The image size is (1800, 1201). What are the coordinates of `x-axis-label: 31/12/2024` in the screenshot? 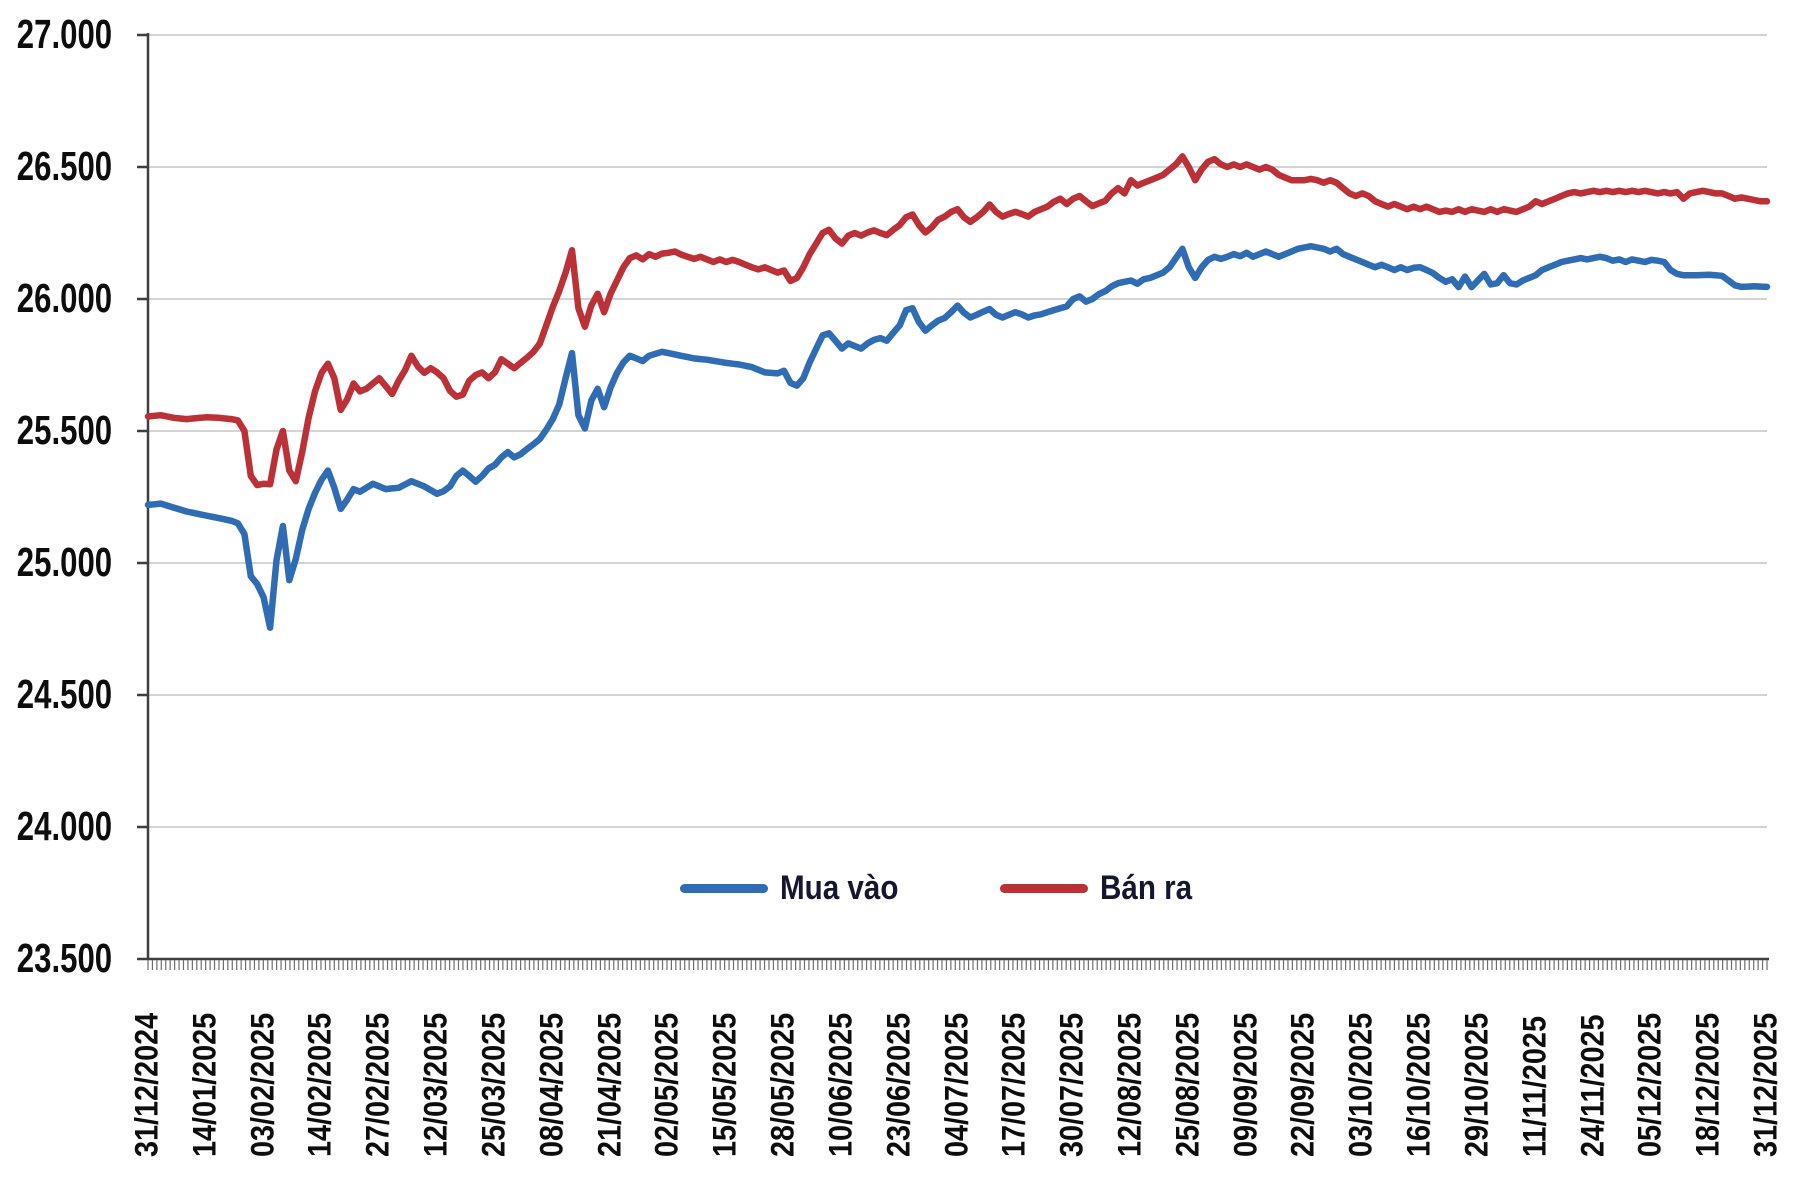 It's located at (147, 1084).